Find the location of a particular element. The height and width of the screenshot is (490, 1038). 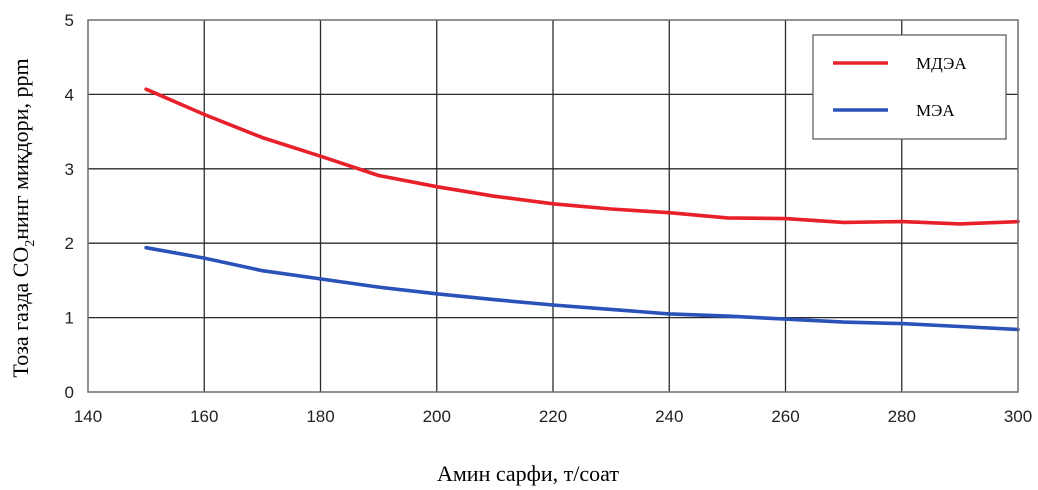

y-tick-label: 4 is located at coordinates (69, 94).